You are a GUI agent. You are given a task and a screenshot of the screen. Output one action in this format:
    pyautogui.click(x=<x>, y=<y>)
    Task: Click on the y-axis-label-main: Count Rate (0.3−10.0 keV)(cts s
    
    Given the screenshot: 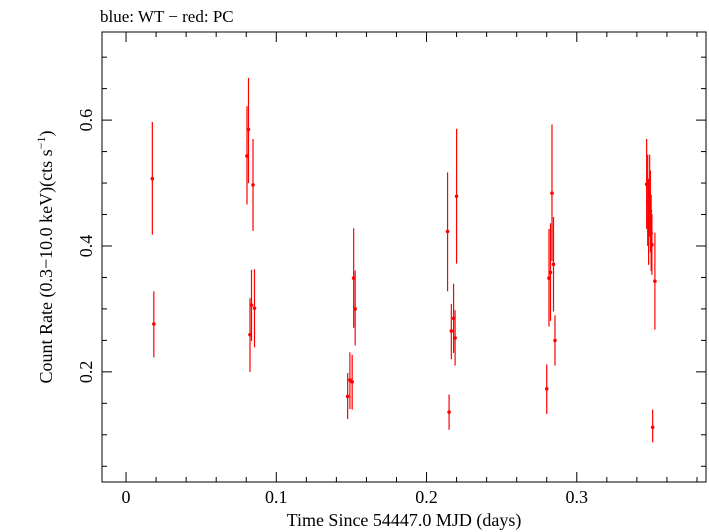 What is the action you would take?
    pyautogui.click(x=46, y=266)
    